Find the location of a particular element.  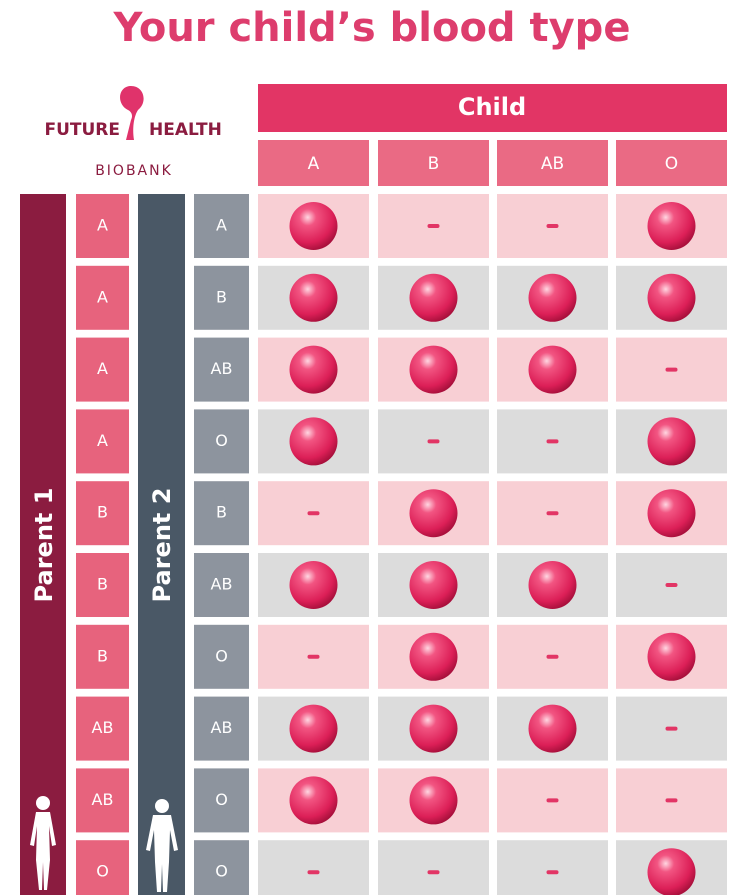

parent1-bar is located at coordinates (43, 544).